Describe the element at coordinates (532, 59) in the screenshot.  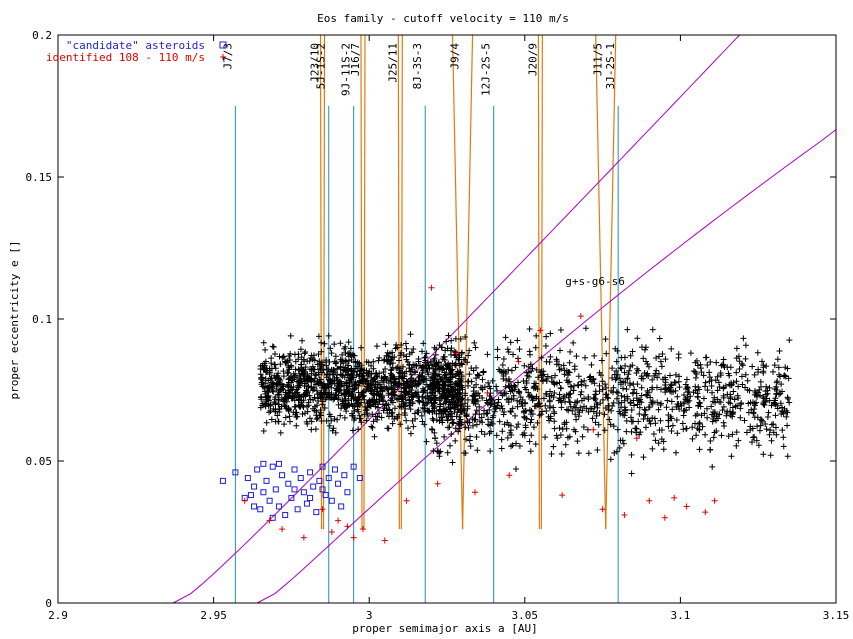
I see `resonance-label: J20/9` at that location.